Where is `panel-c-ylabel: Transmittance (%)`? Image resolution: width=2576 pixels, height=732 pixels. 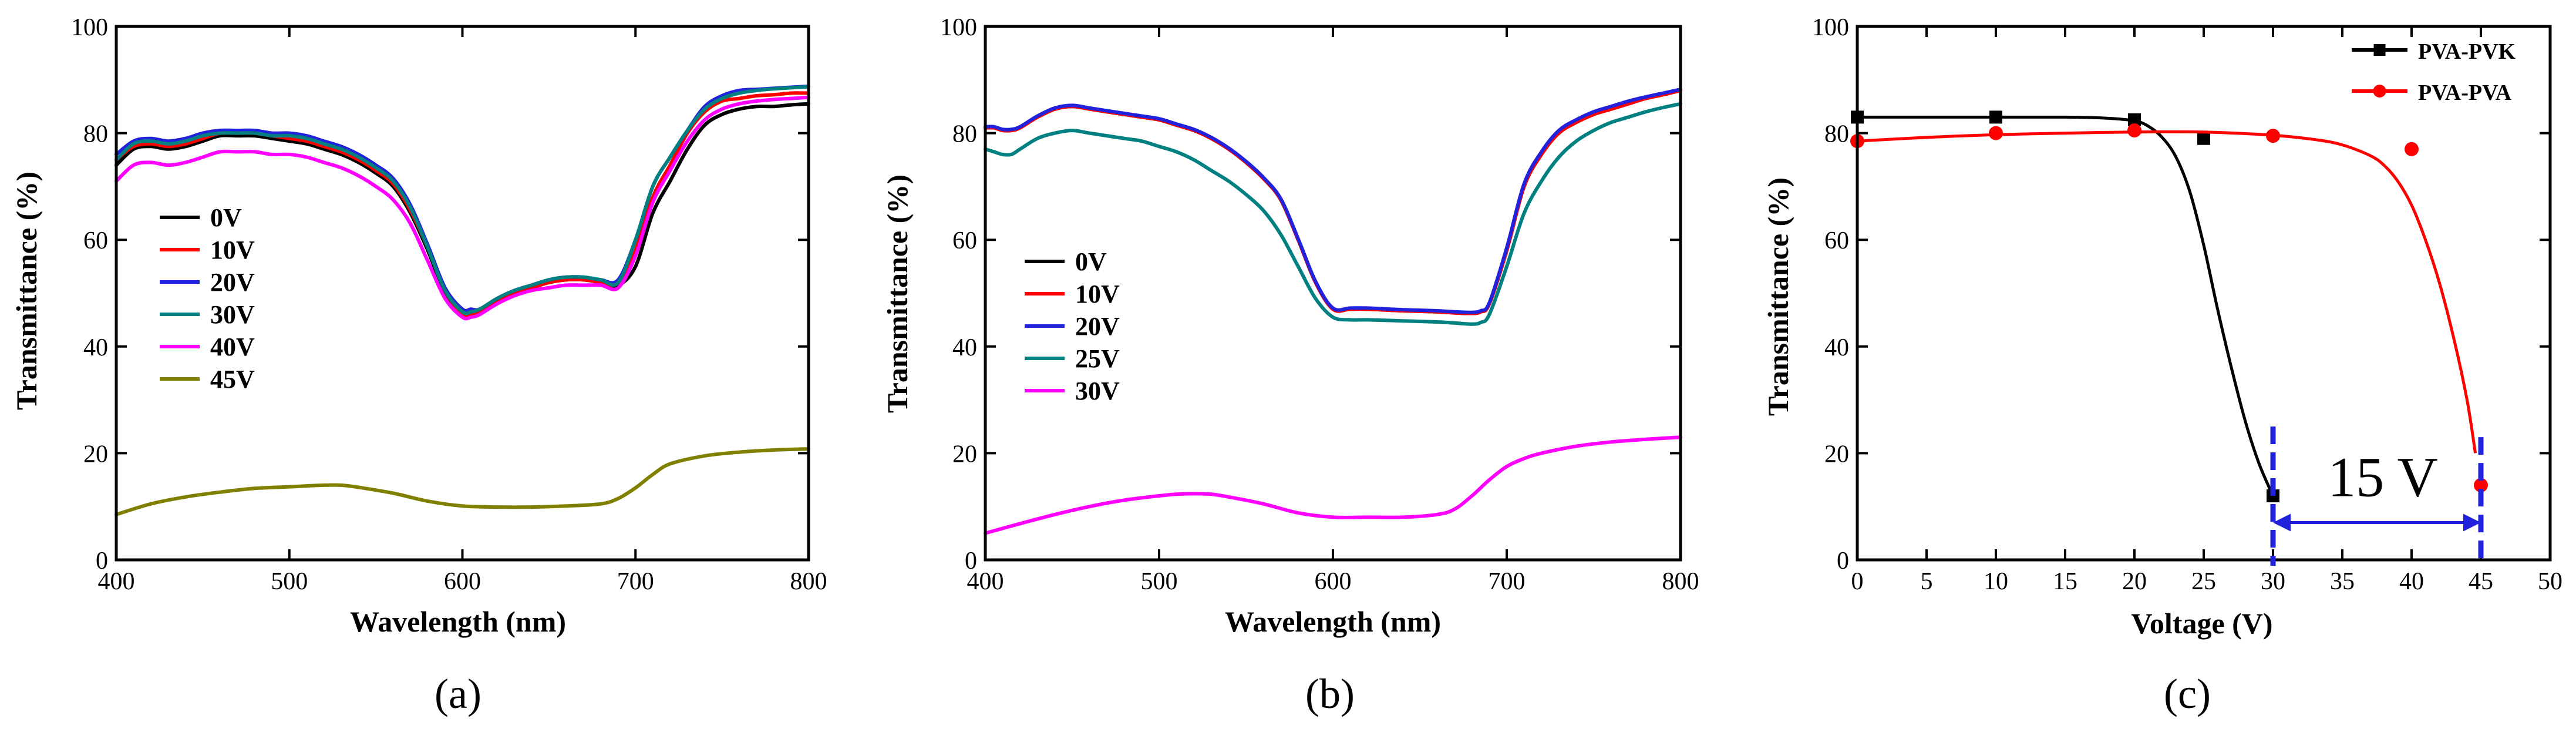
panel-c-ylabel: Transmittance (%) is located at coordinates (1778, 296).